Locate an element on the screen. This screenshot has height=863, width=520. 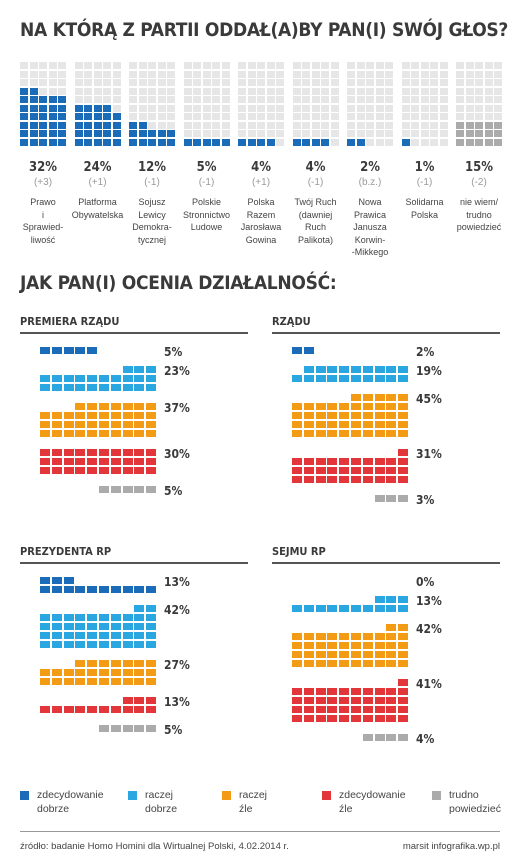
rating-value: 0% is located at coordinates (425, 582).